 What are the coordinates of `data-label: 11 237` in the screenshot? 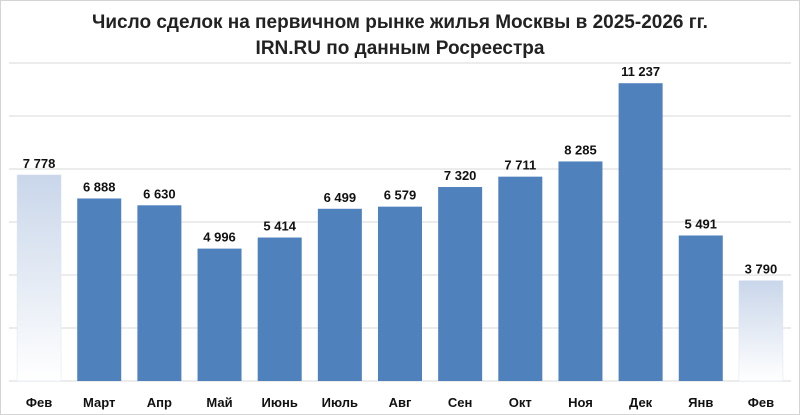 It's located at (640, 71).